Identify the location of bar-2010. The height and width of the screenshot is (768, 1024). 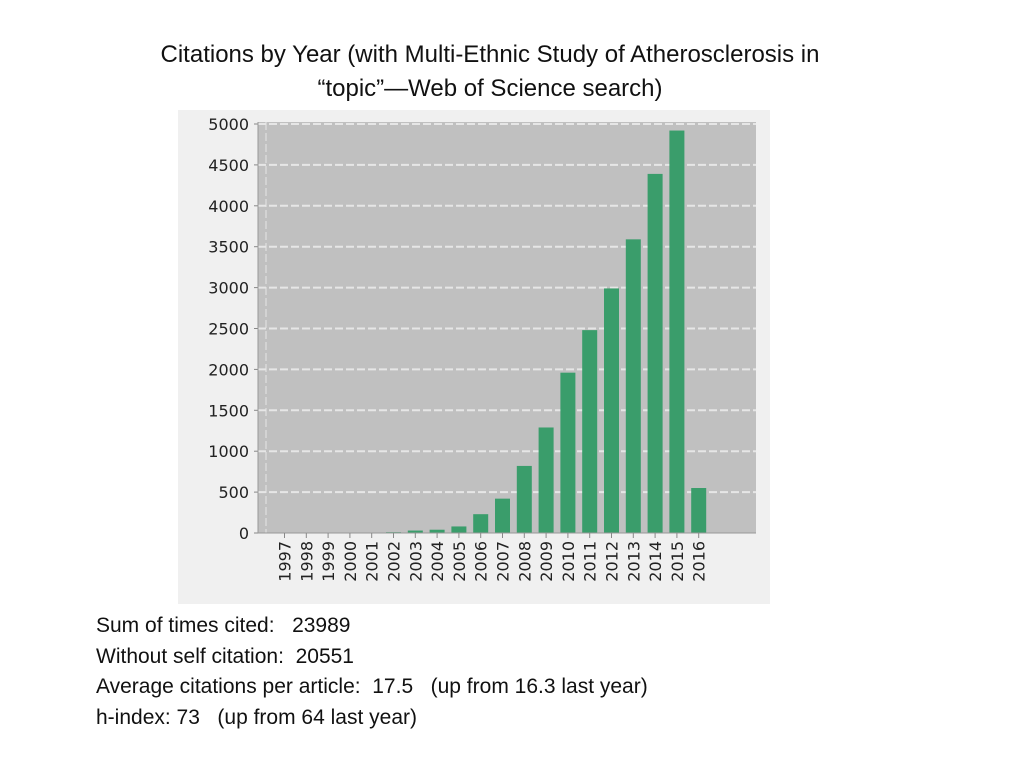
(568, 452).